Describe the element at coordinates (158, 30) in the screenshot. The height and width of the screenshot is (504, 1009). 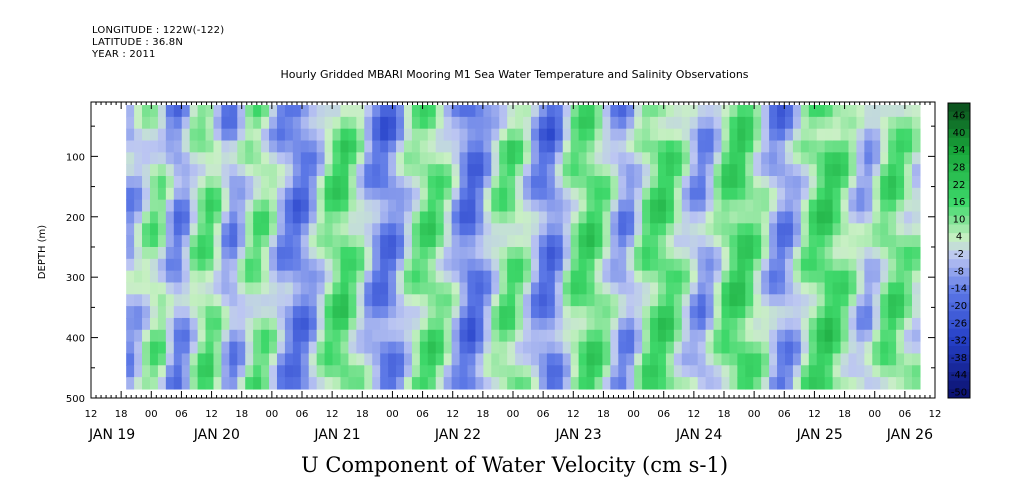
I see `longitude-label: LONGITUDE : 122W(-122)` at that location.